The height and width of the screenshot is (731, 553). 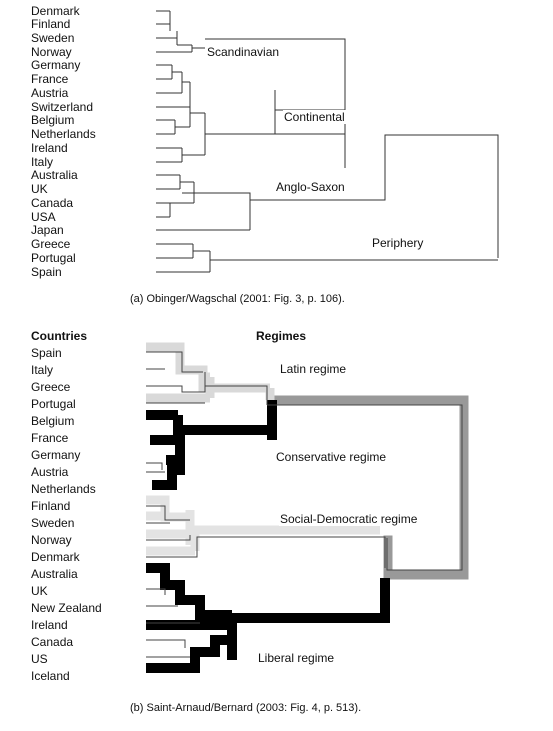 What do you see at coordinates (243, 52) in the screenshot?
I see `cluster-label-scandinavian: Scandinavian` at bounding box center [243, 52].